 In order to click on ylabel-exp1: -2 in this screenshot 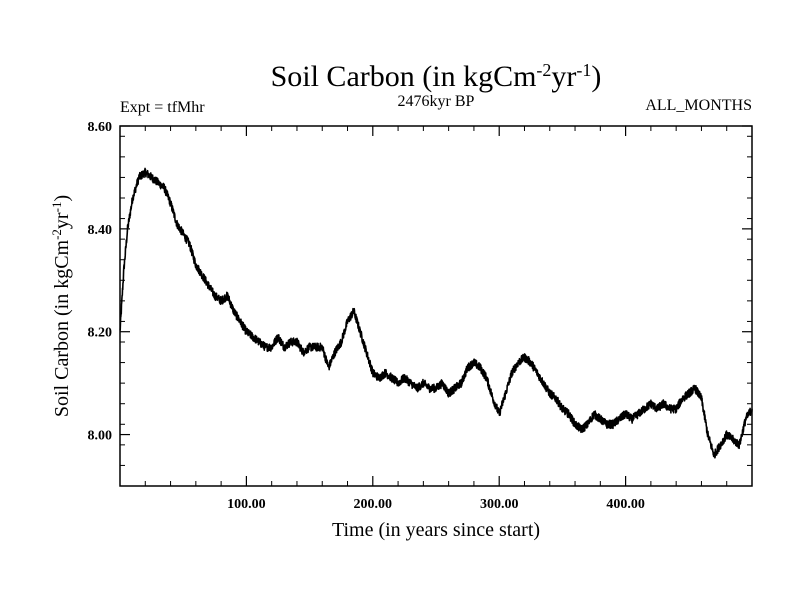, I will do `click(56, 234)`.